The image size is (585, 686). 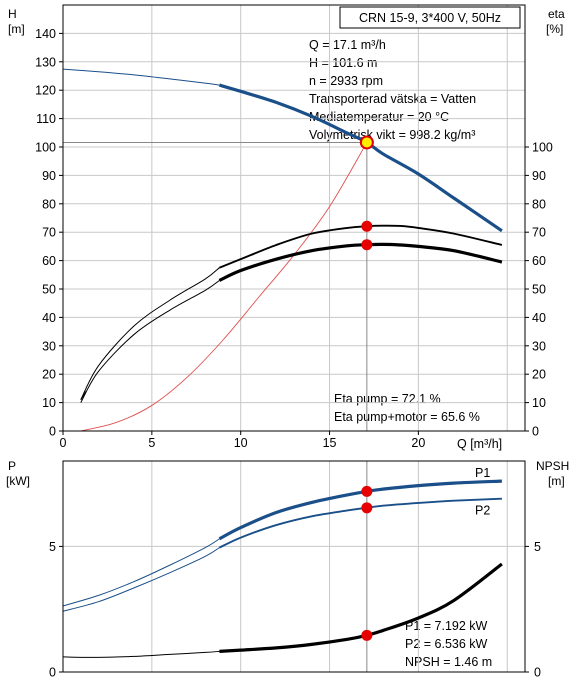 What do you see at coordinates (539, 318) in the screenshot?
I see `eta-tick-label: 40` at bounding box center [539, 318].